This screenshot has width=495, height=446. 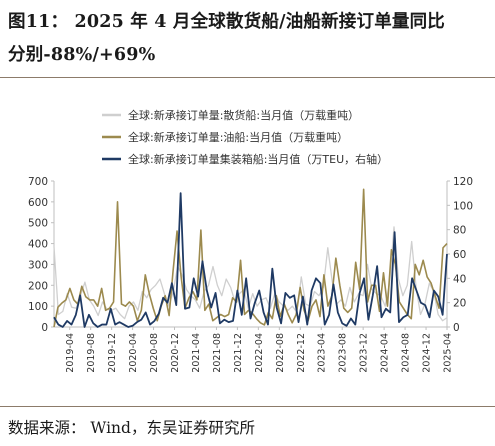 What do you see at coordinates (82, 55) in the screenshot?
I see `figure-title-line-2: 分别-88%/+69%` at bounding box center [82, 55].